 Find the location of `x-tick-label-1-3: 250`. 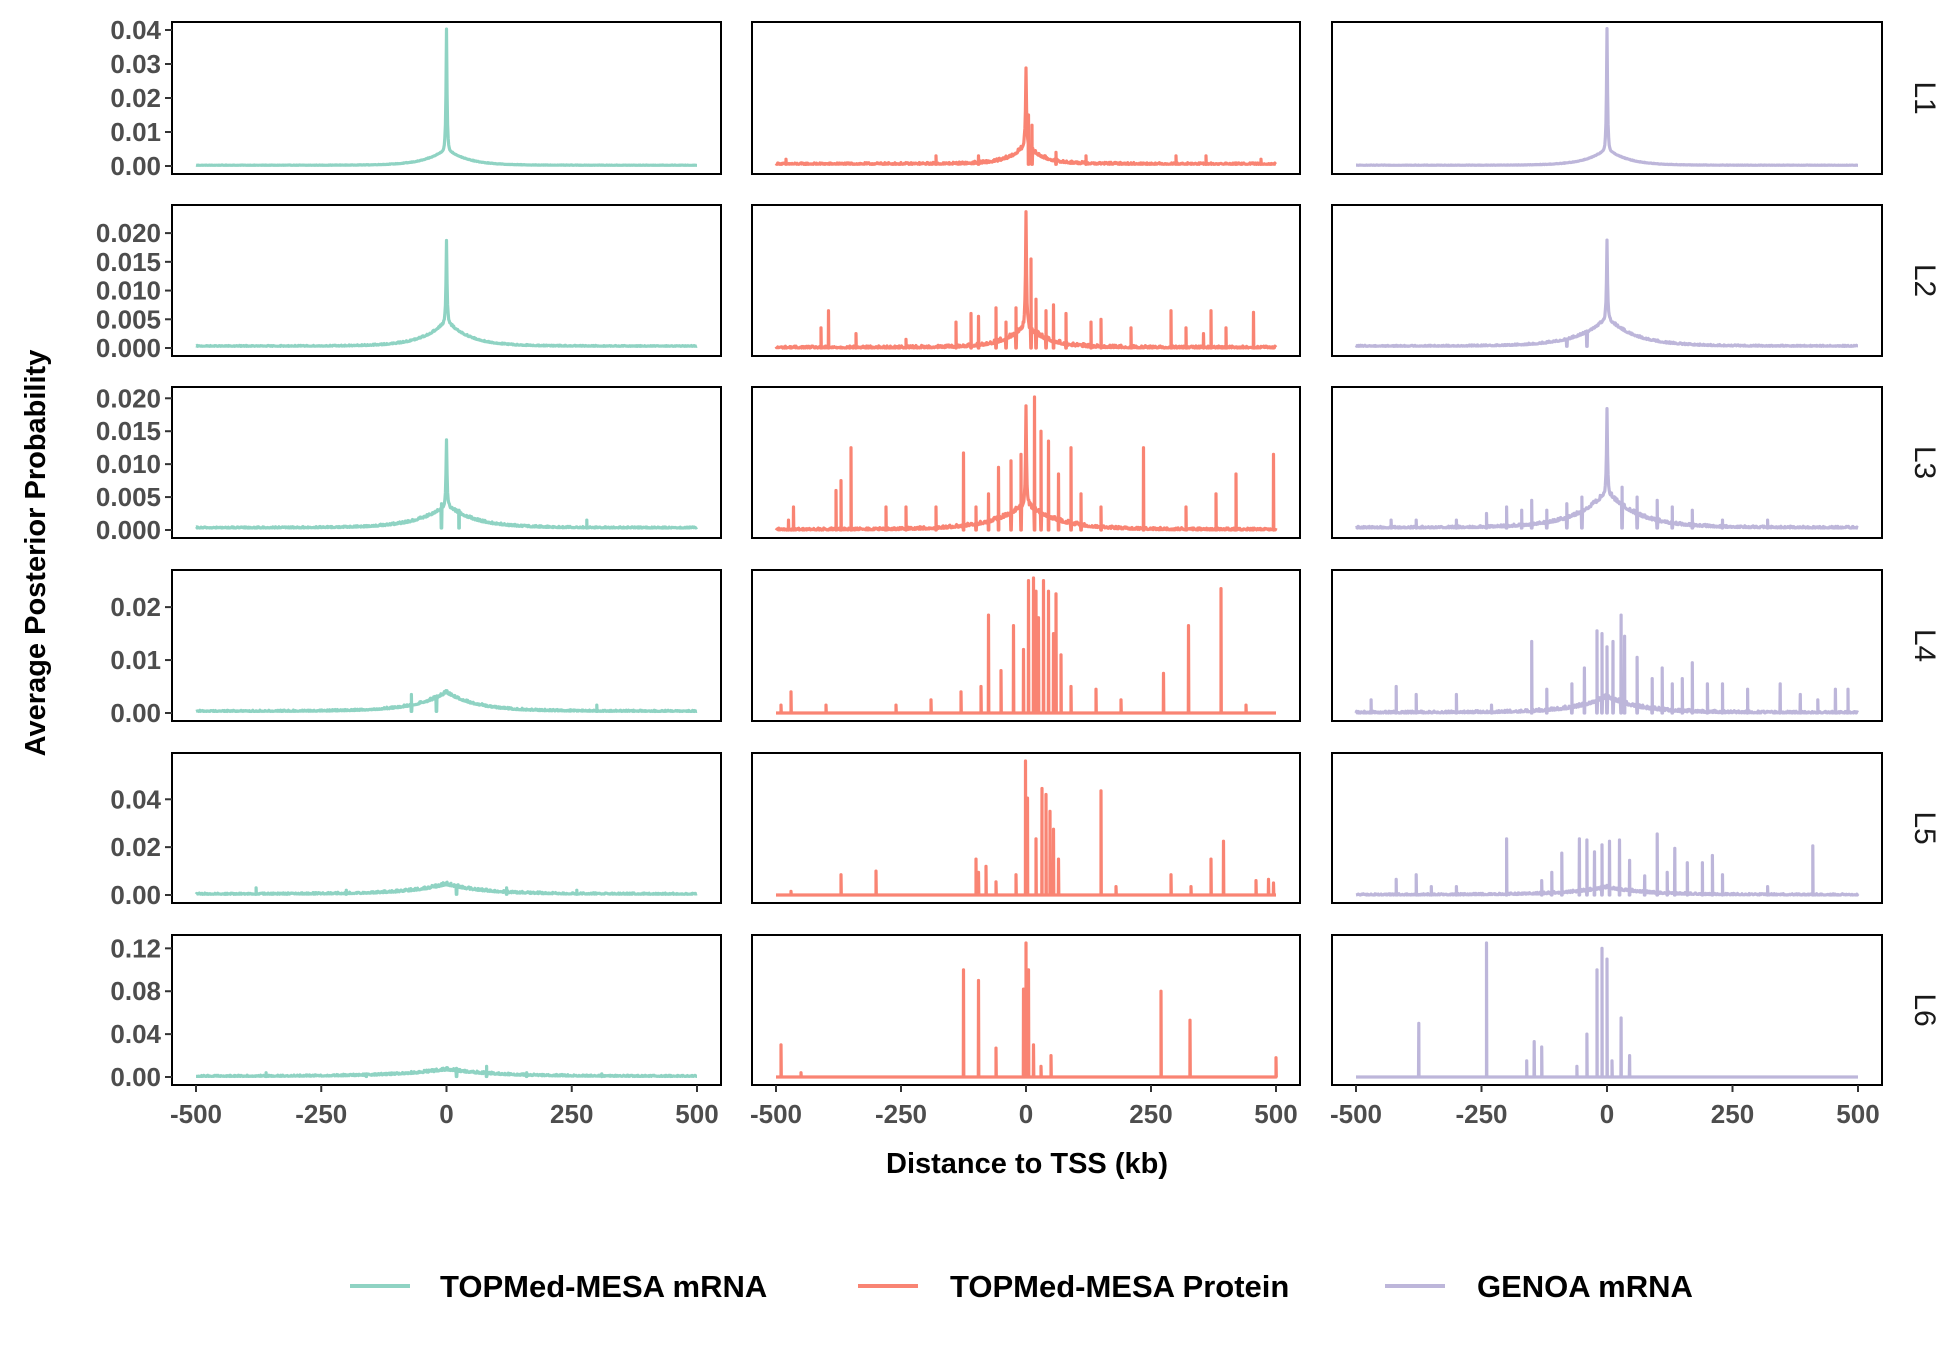

x-tick-label-1-3: 250 is located at coordinates (1150, 1114).